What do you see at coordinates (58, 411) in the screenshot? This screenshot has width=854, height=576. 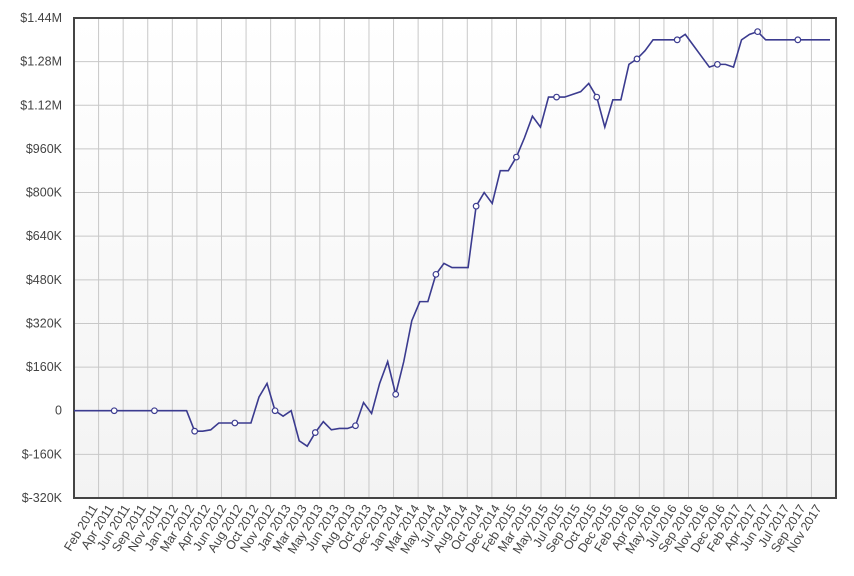 I see `y-tick-label: 0` at bounding box center [58, 411].